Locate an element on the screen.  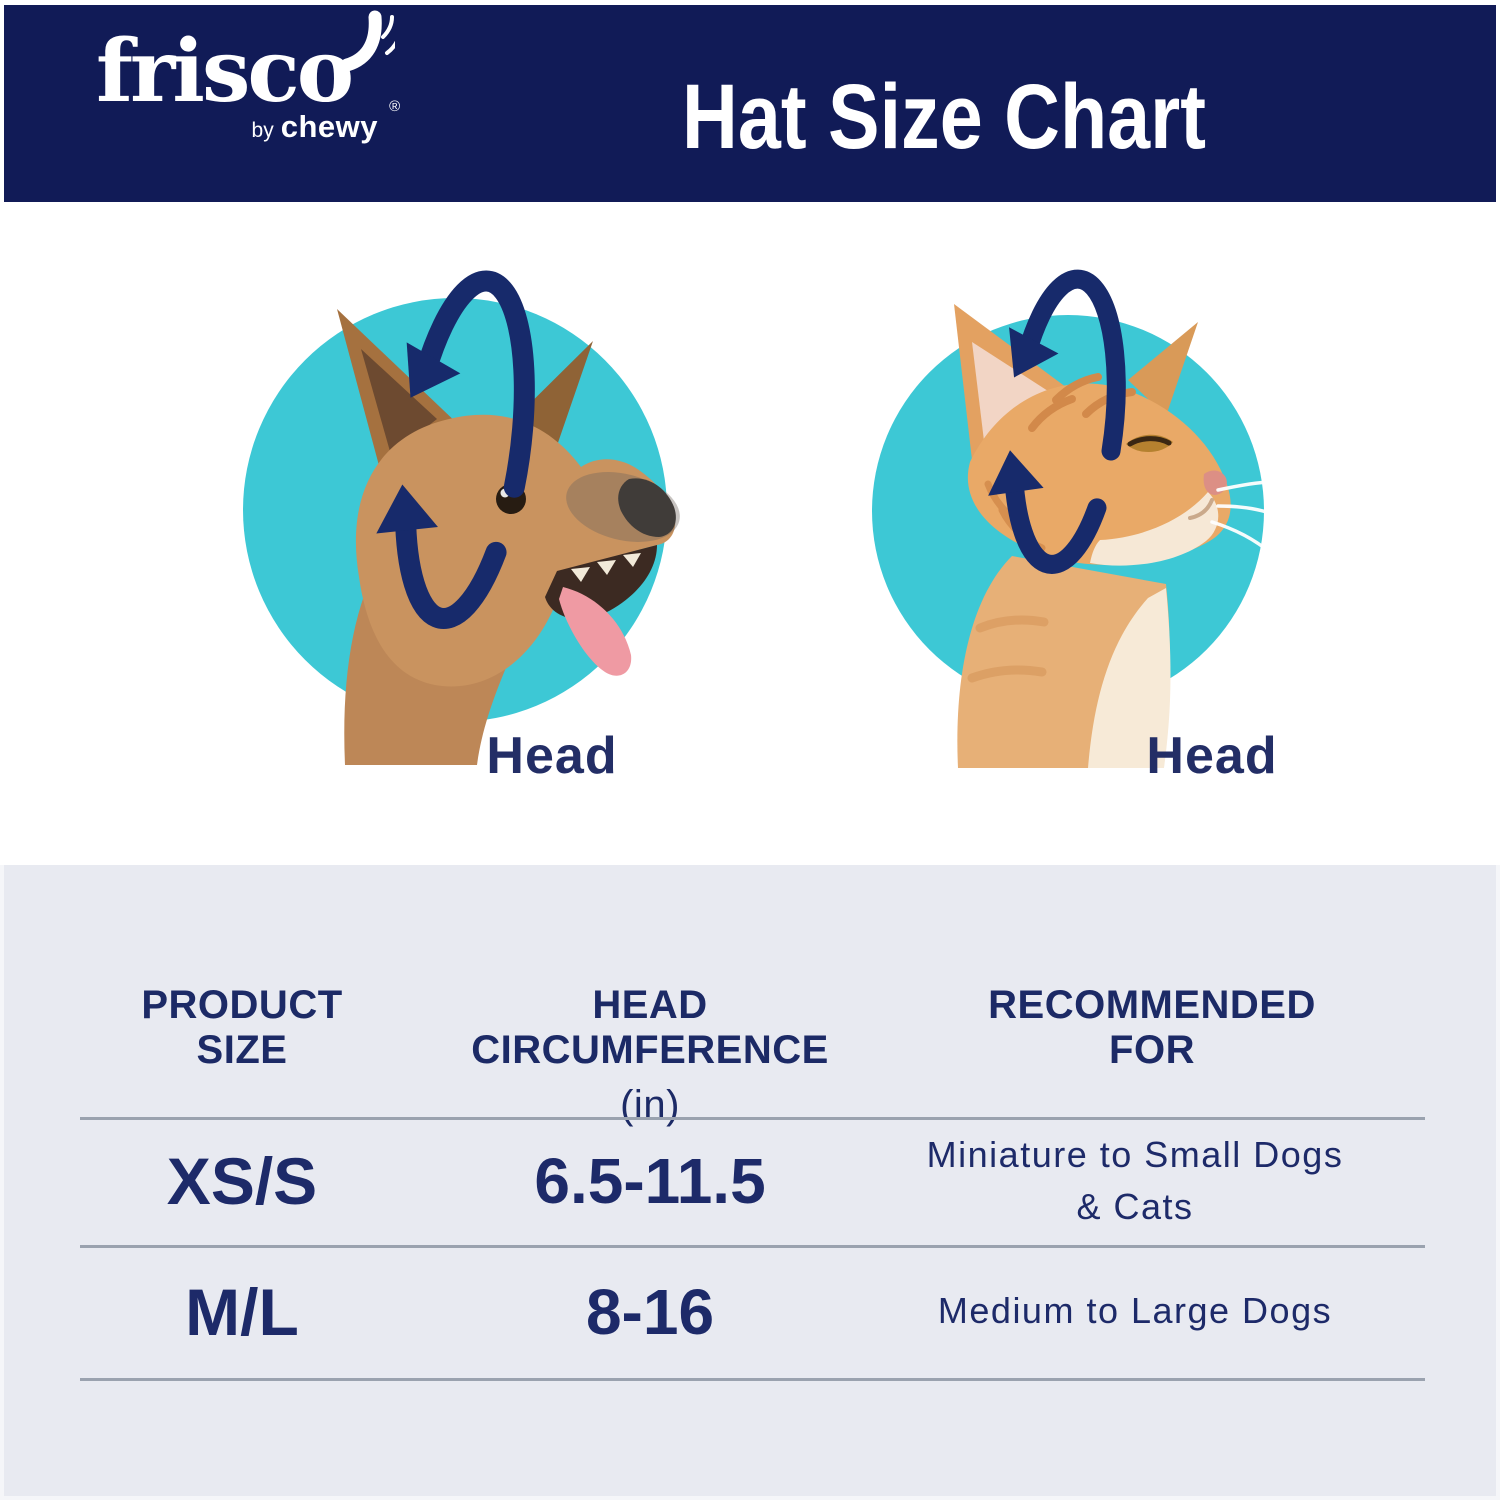
frisco-byline: by chewy is located at coordinates (246, 127).